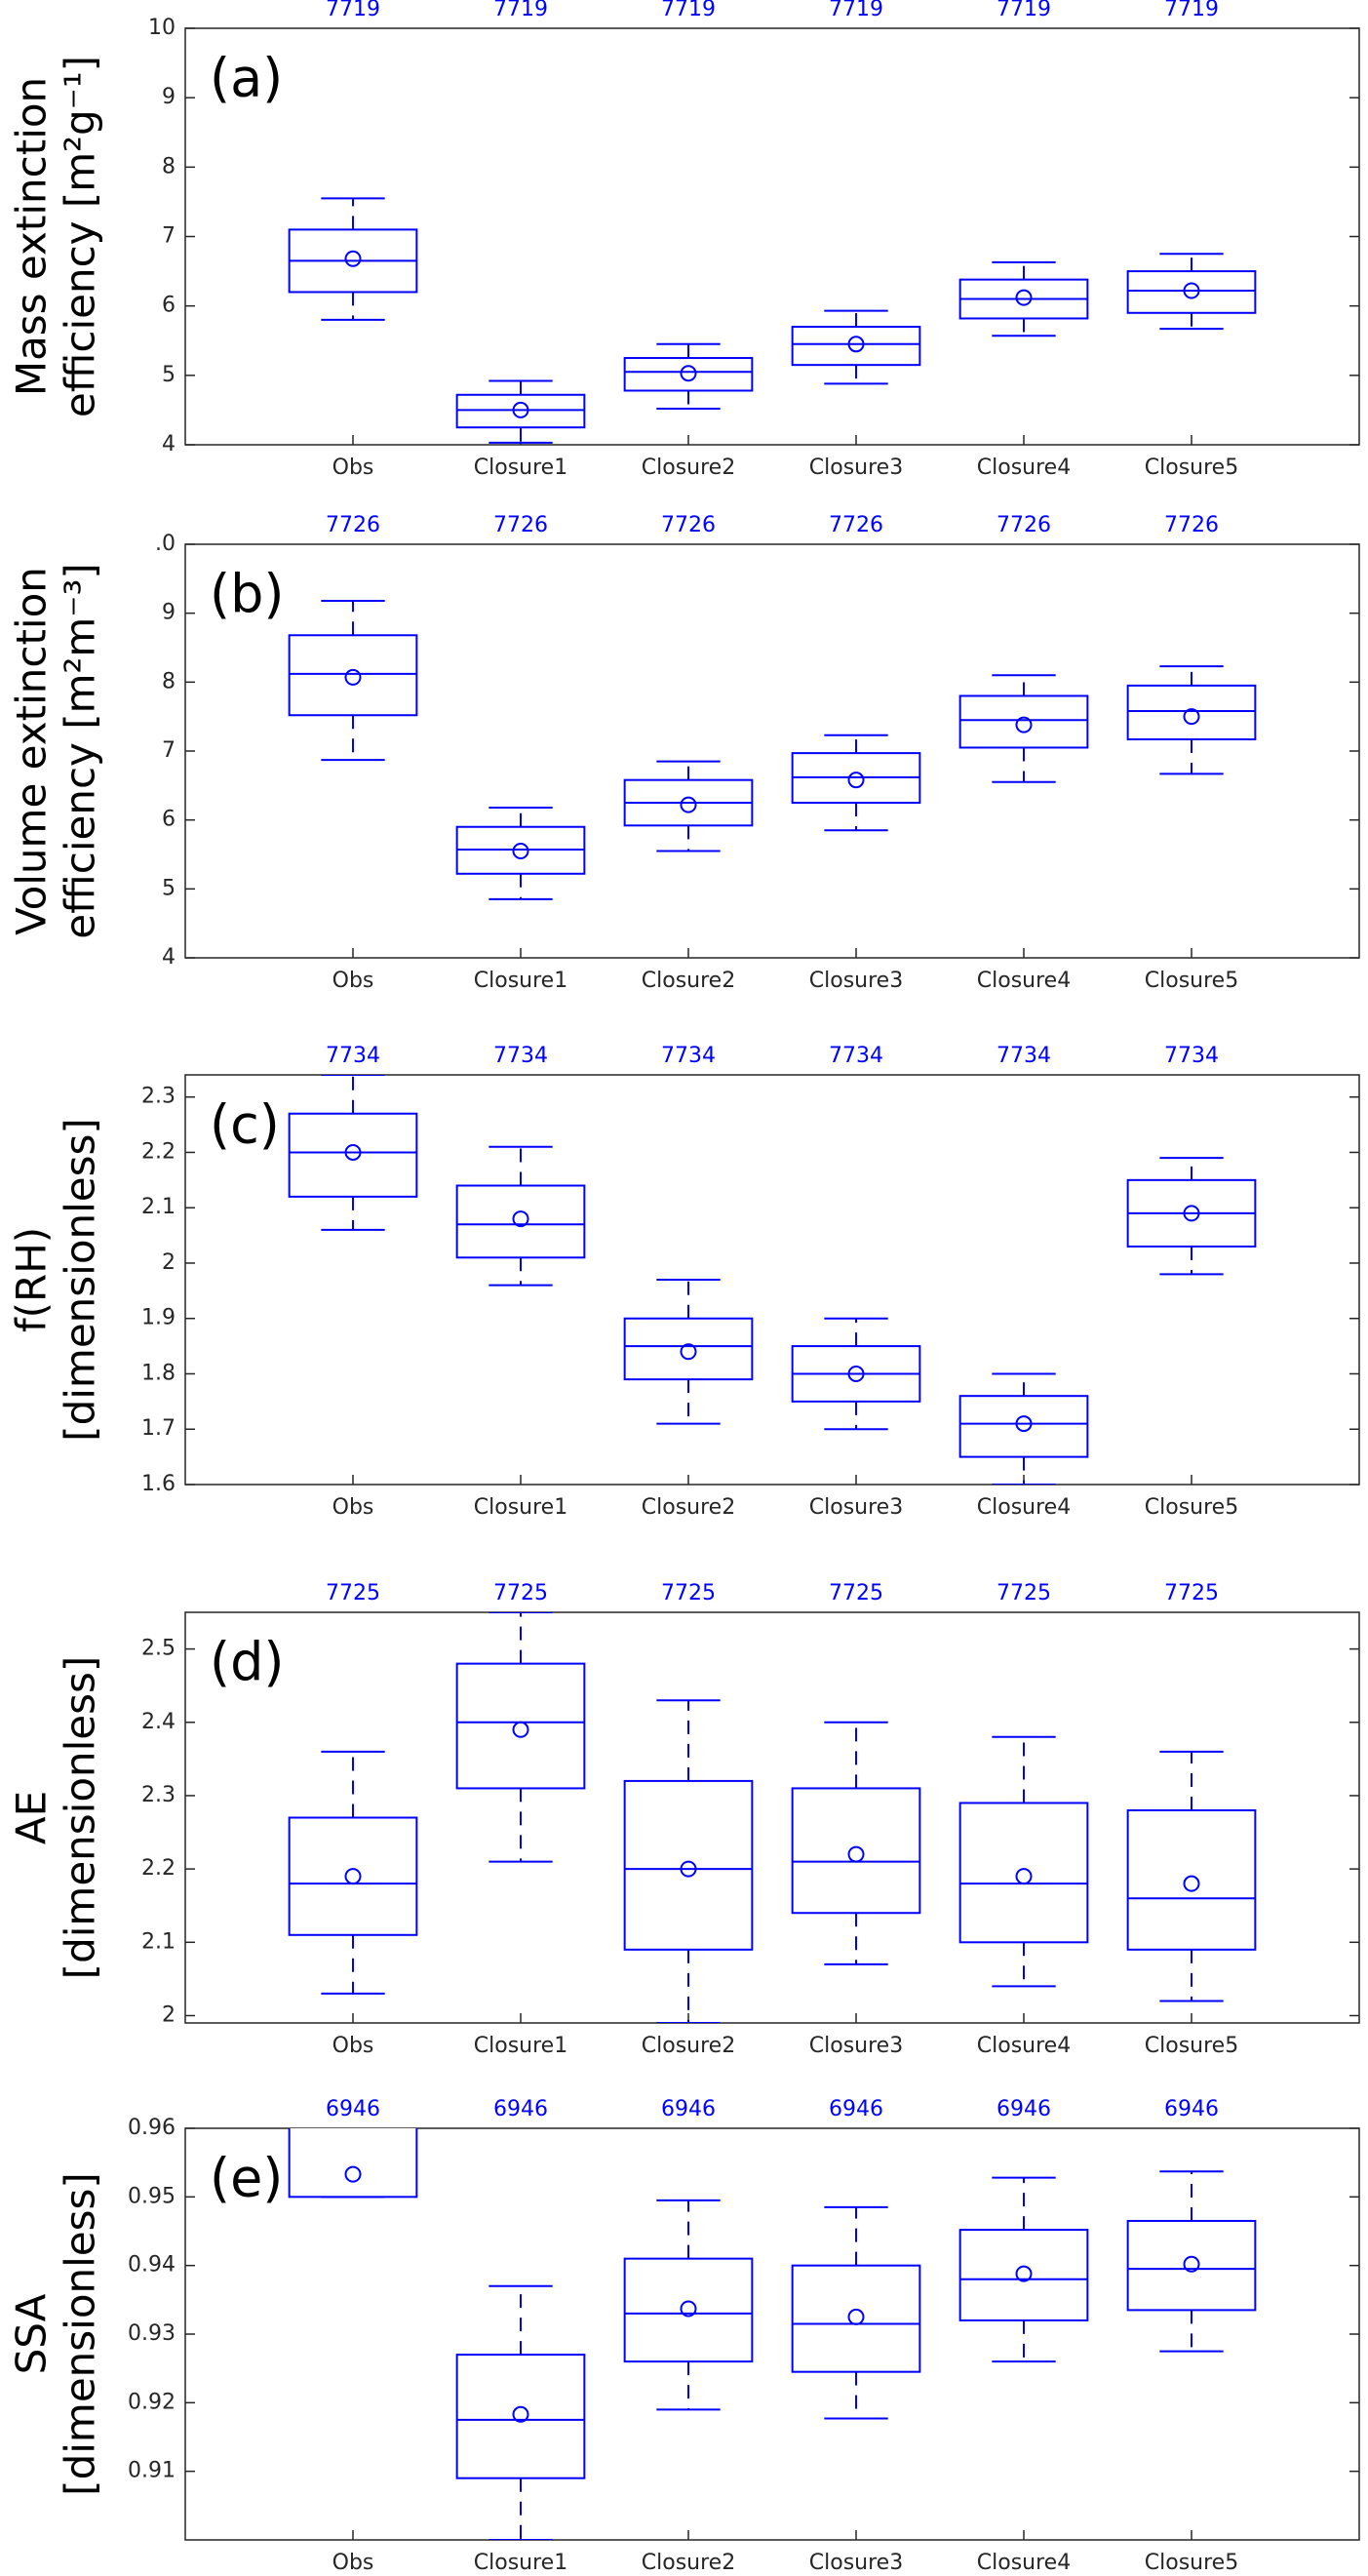 This screenshot has width=1368, height=2576. I want to click on y-tick-label: 10, so click(162, 28).